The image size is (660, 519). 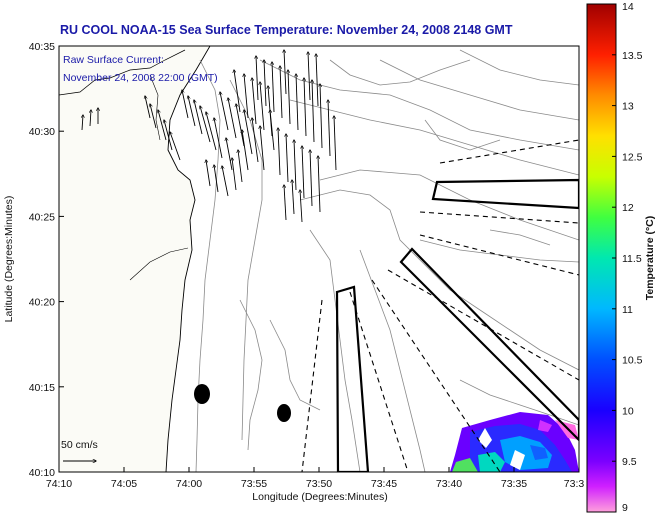 I want to click on x-tick-label: 73:45, so click(x=384, y=484).